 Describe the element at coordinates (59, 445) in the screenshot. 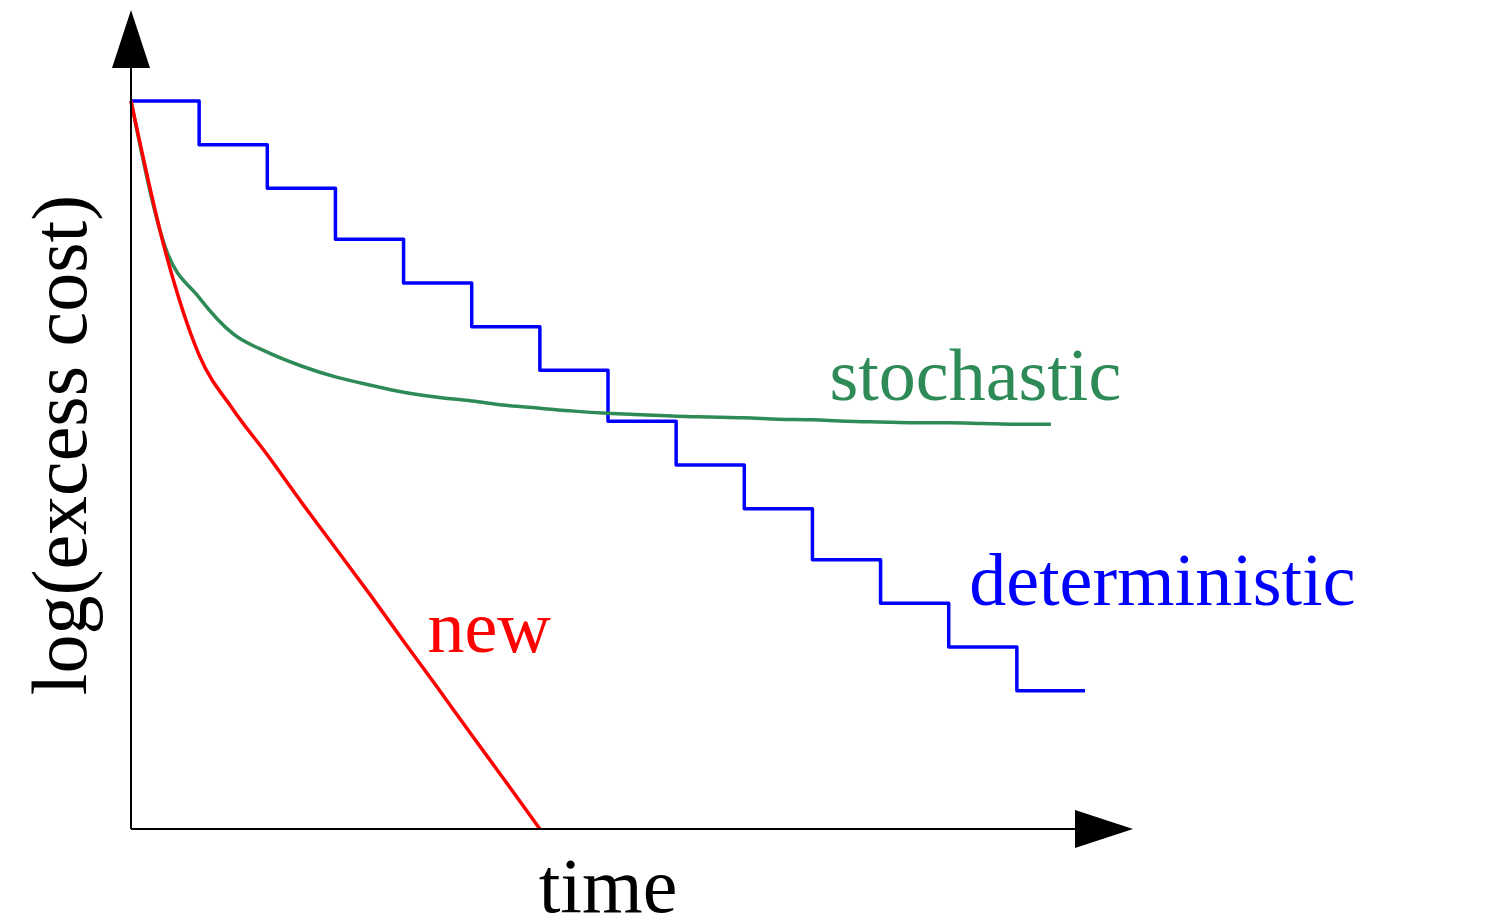

I see `y-axis-title: log(excess cost)` at that location.